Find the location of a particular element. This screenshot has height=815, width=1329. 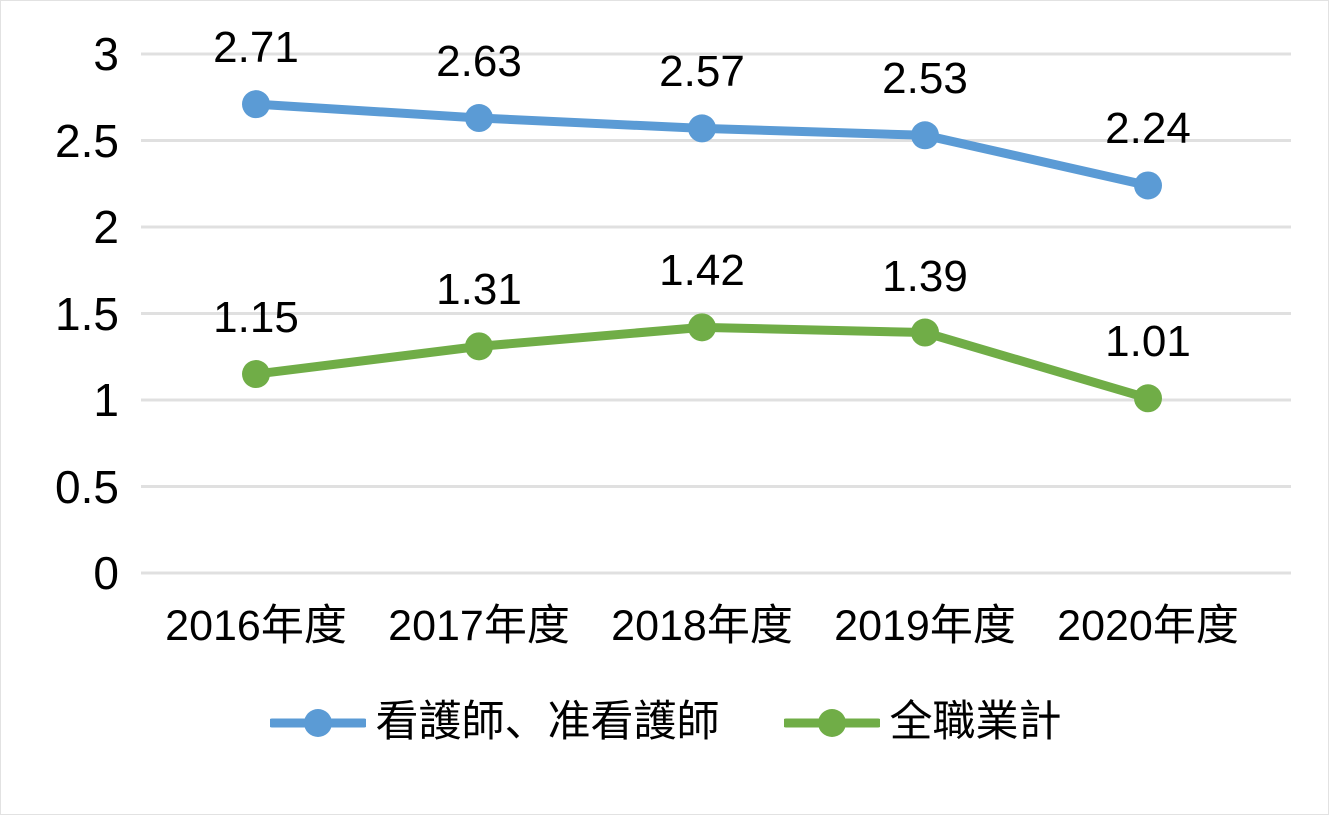

data-point-label: 2.71 is located at coordinates (256, 48).